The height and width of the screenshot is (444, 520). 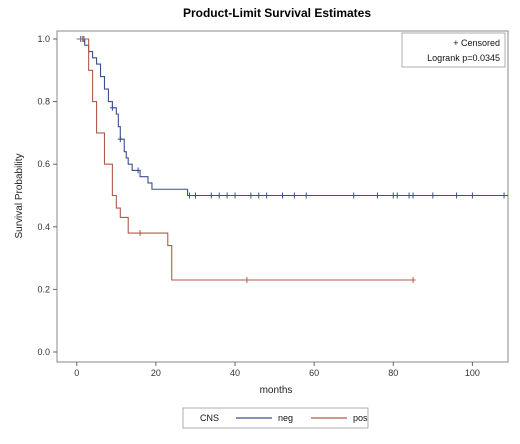 What do you see at coordinates (276, 390) in the screenshot?
I see `x-axis-label: months` at bounding box center [276, 390].